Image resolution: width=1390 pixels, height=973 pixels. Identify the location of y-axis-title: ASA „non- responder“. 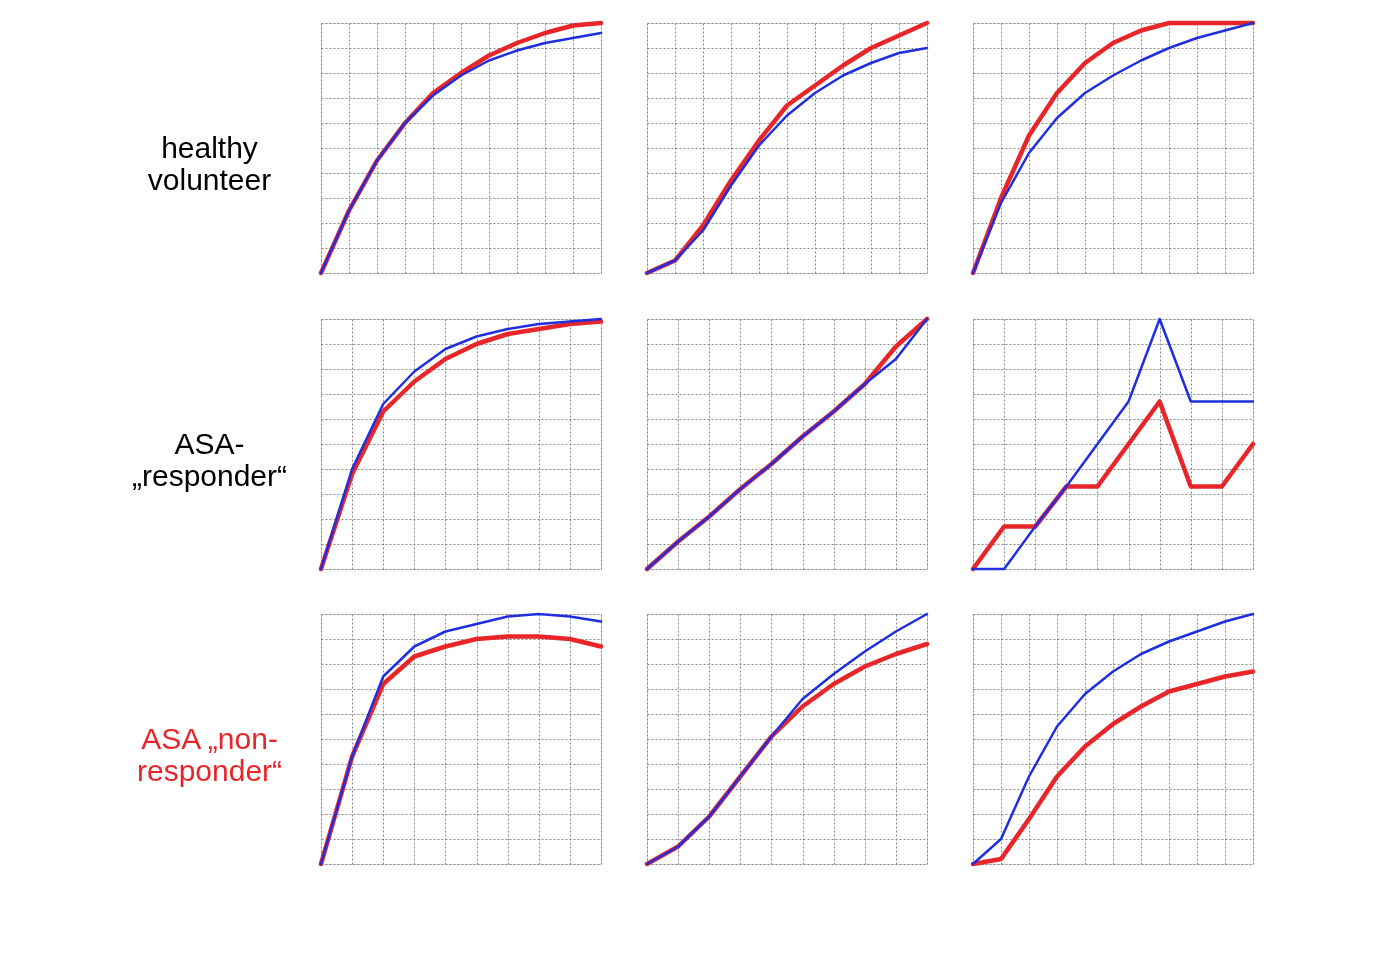
(209, 754).